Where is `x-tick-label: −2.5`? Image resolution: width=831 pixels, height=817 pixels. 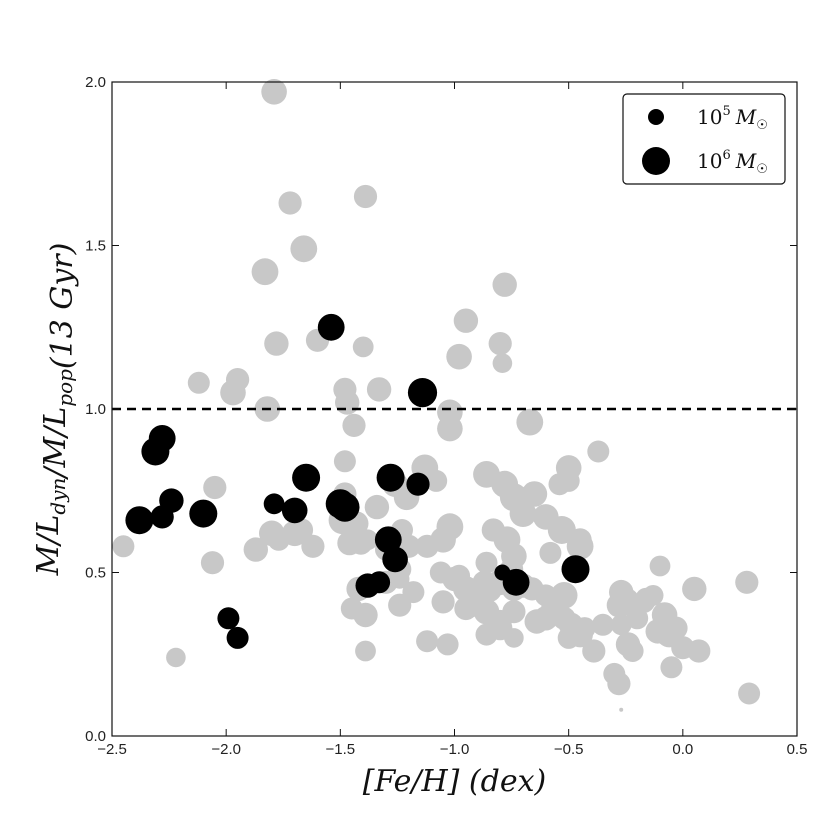 x-tick-label: −2.5 is located at coordinates (112, 749).